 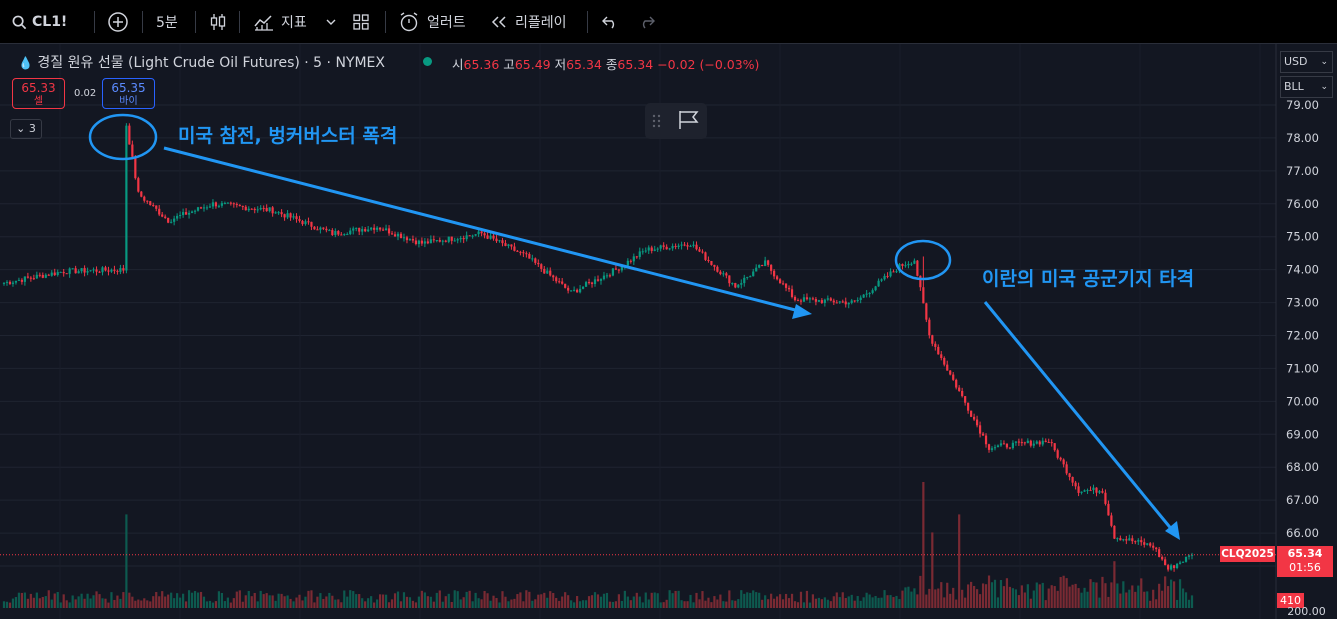 I want to click on chart-type-button, so click(x=218, y=22).